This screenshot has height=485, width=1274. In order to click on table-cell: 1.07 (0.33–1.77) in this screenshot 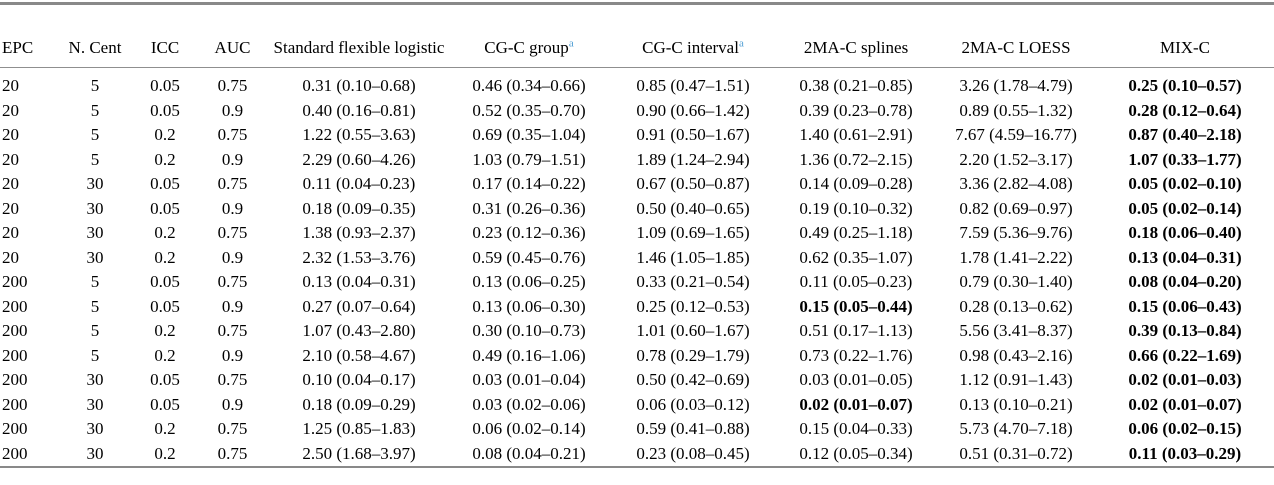, I will do `click(1185, 159)`.